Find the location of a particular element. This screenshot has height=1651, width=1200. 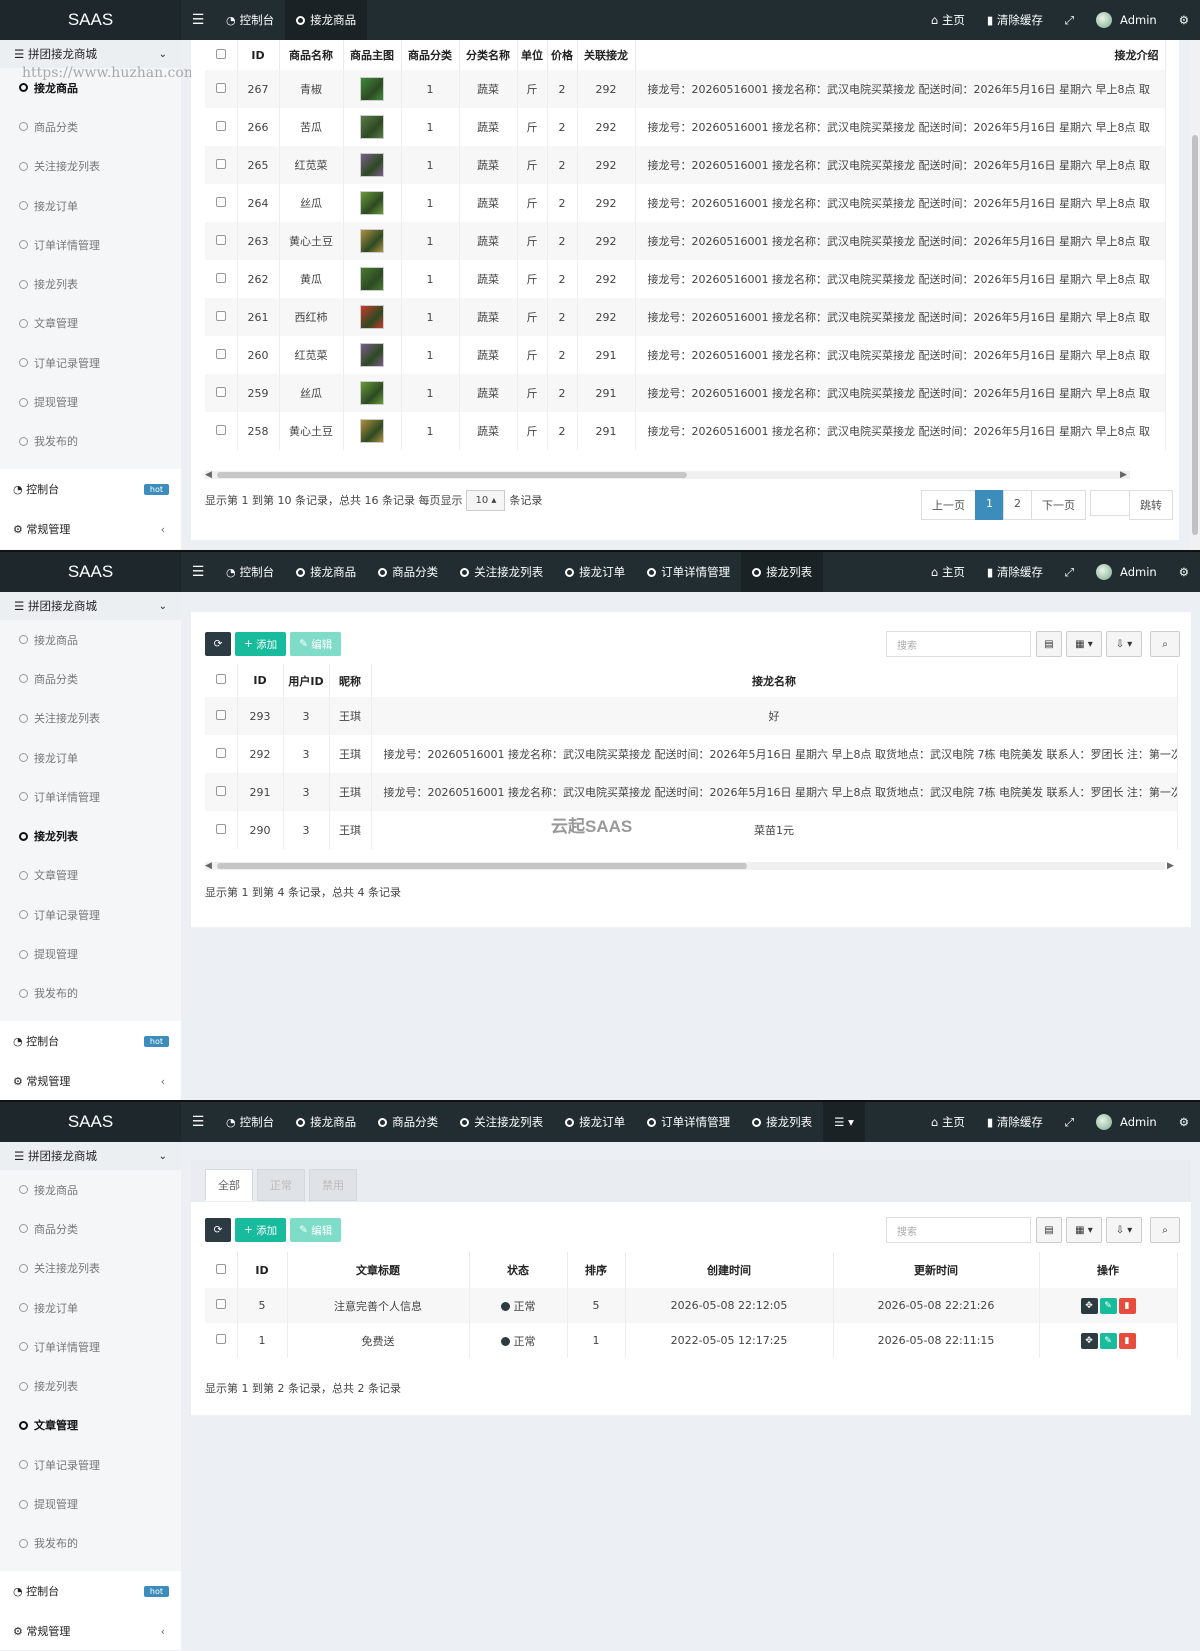

table-row: 290 3 王琪 菜苗1元 is located at coordinates (691, 830).